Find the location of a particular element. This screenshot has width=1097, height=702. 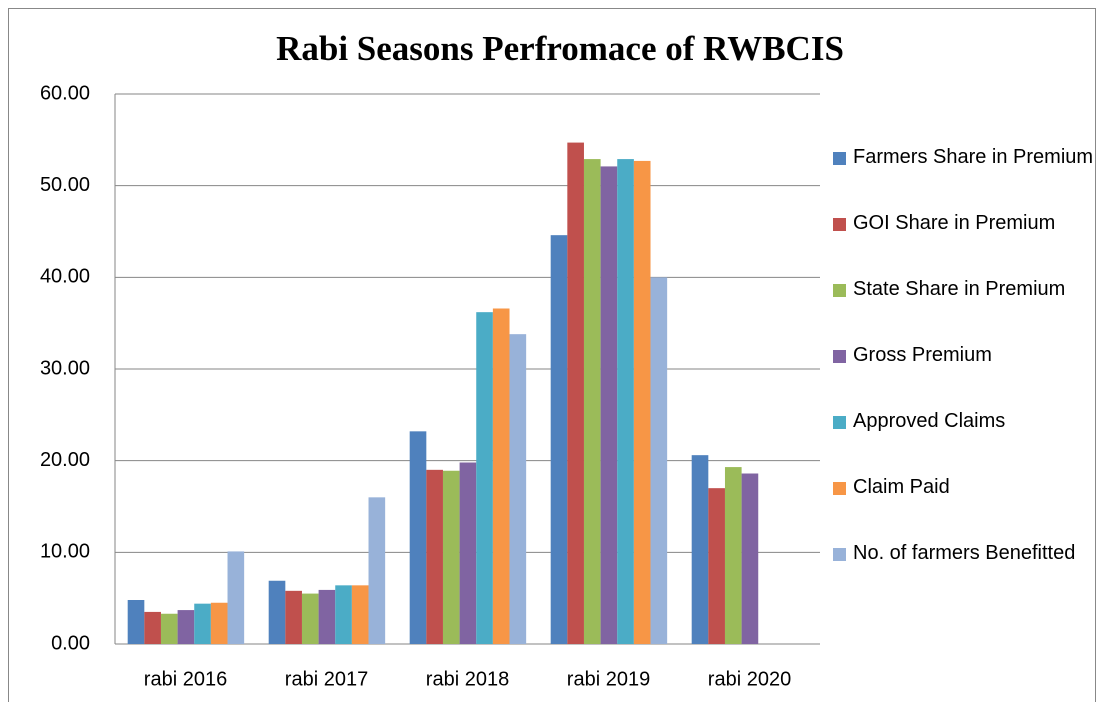

x-tick-label: rabi 2016 is located at coordinates (185, 679).